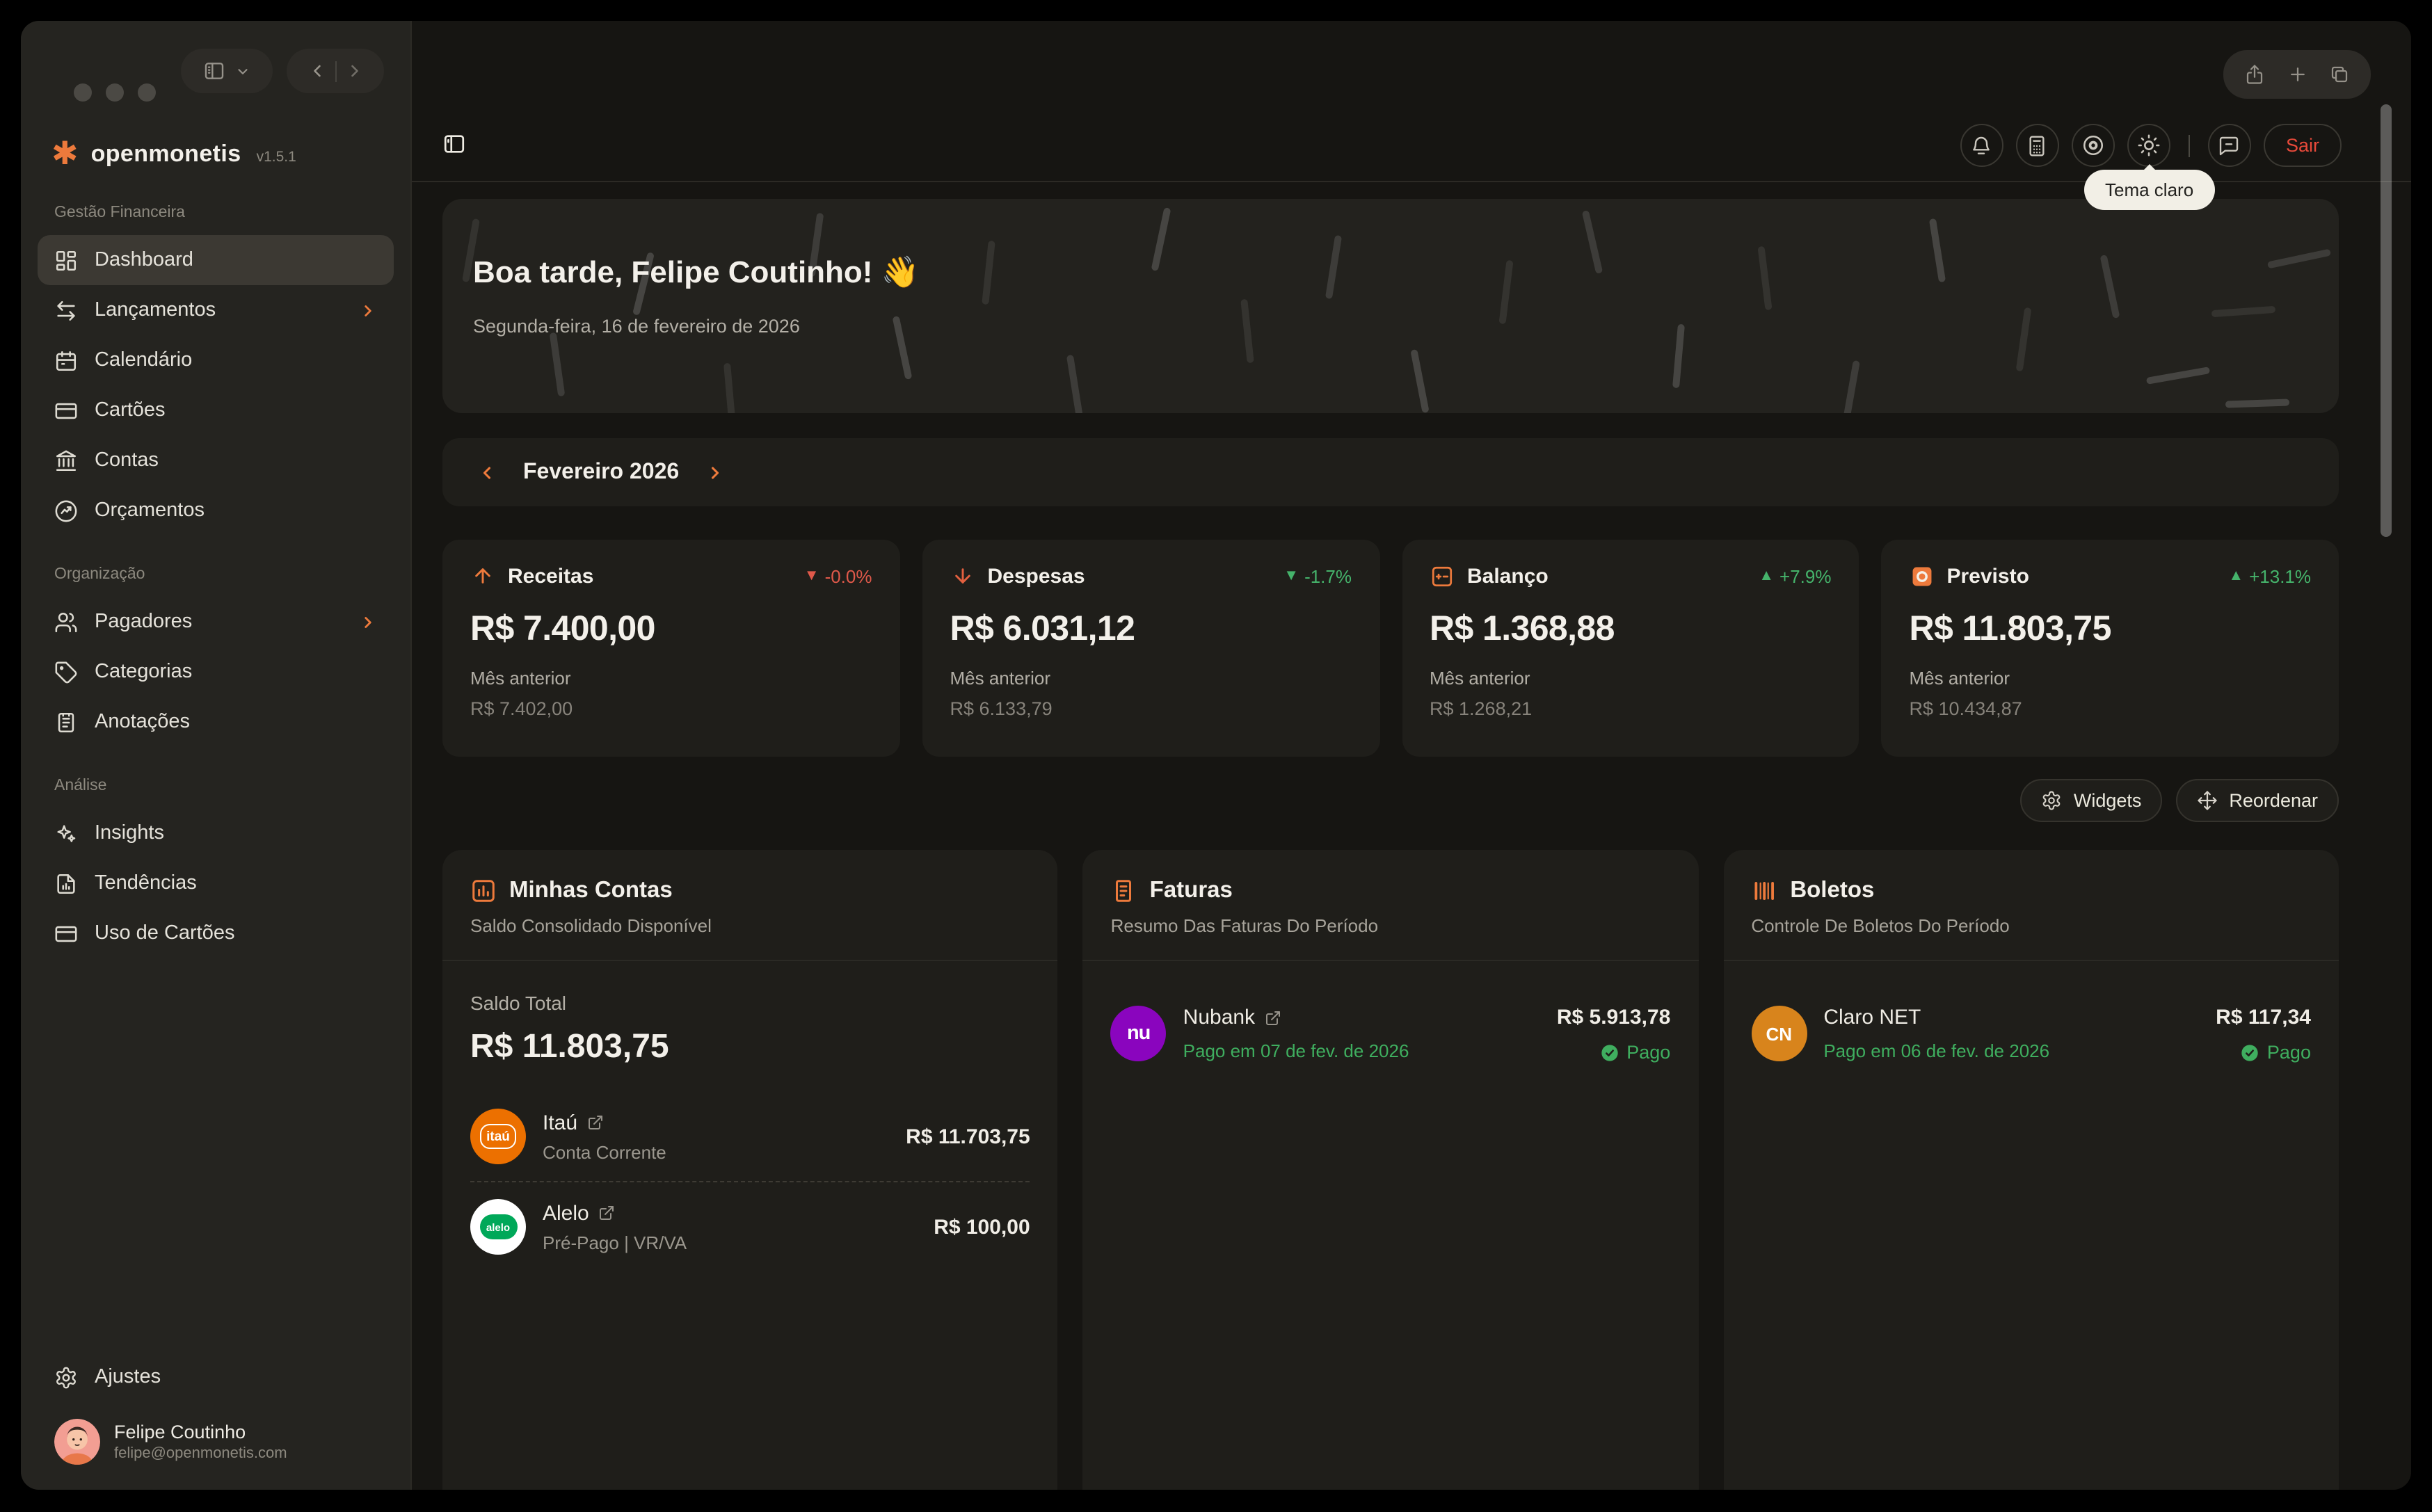 The width and height of the screenshot is (2432, 1512). Describe the element at coordinates (1832, 890) in the screenshot. I see `widget-title: Boletos` at that location.